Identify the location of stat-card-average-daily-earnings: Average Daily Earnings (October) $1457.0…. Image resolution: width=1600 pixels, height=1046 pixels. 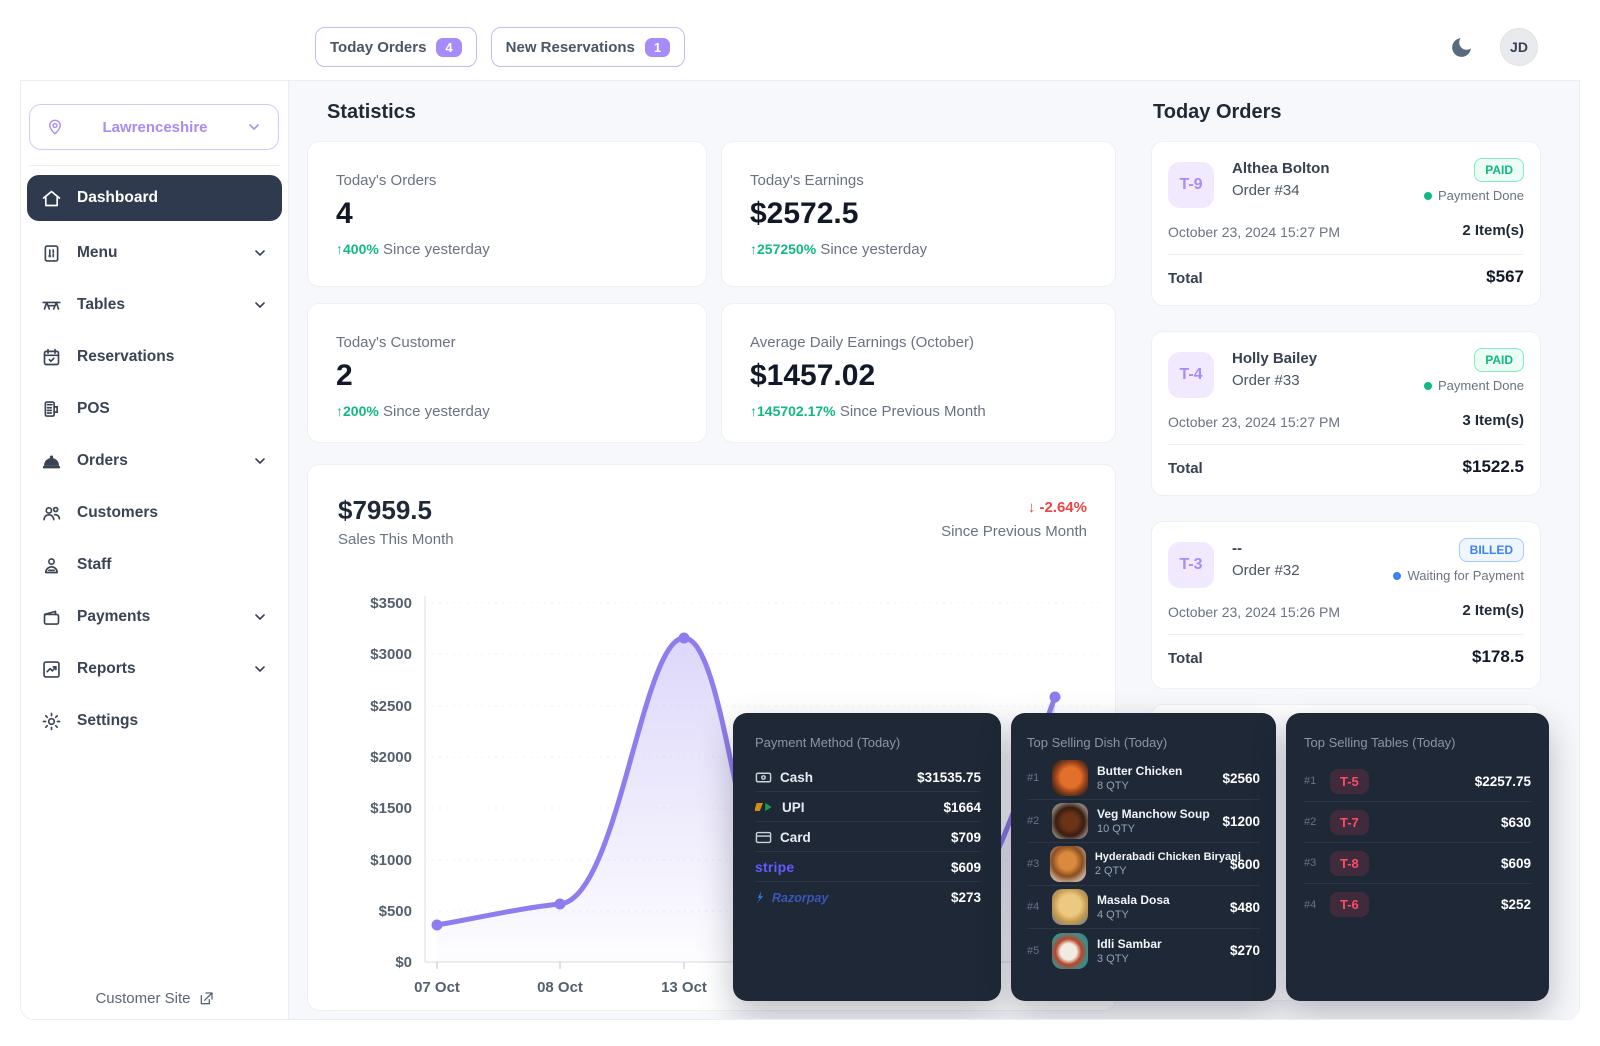
(918, 373).